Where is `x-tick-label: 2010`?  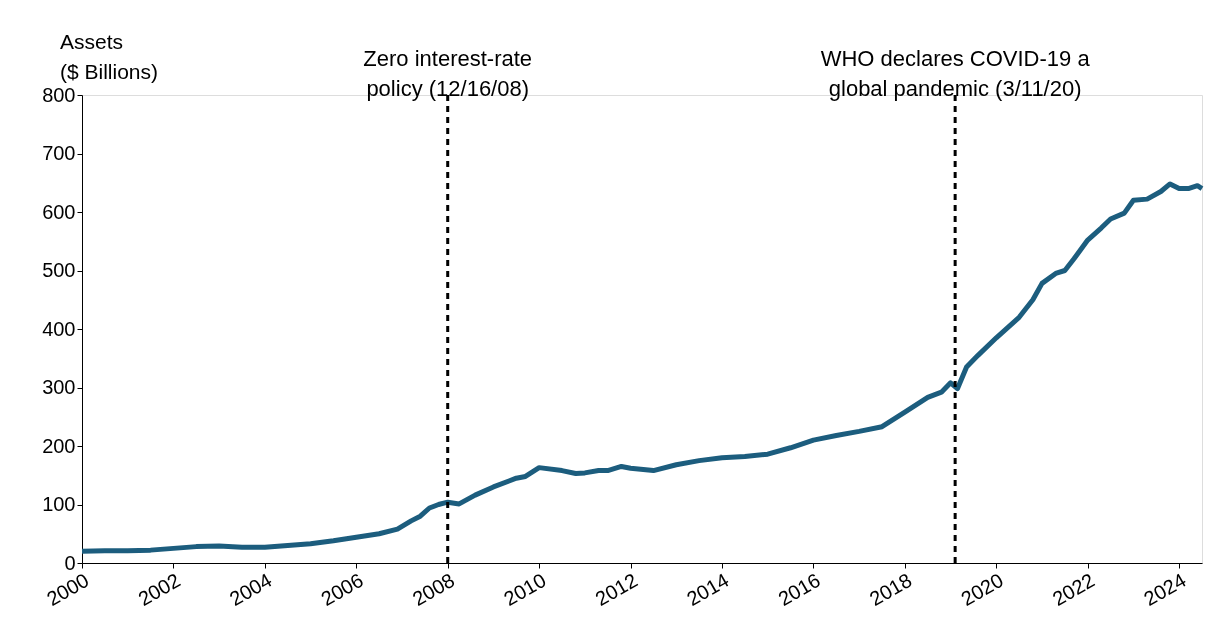
x-tick-label: 2010 is located at coordinates (525, 589).